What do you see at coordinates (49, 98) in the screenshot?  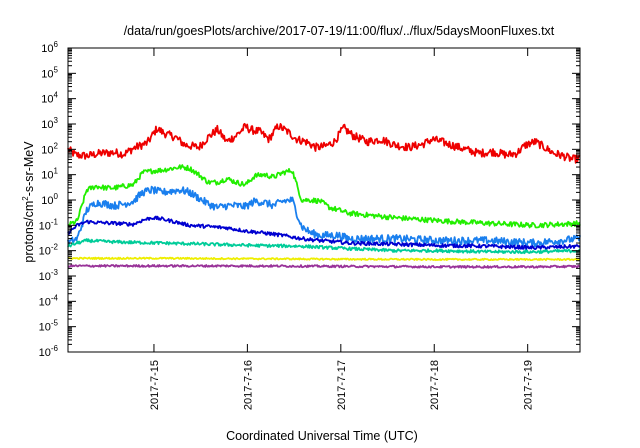 I see `y-tick-label: 10⁴` at bounding box center [49, 98].